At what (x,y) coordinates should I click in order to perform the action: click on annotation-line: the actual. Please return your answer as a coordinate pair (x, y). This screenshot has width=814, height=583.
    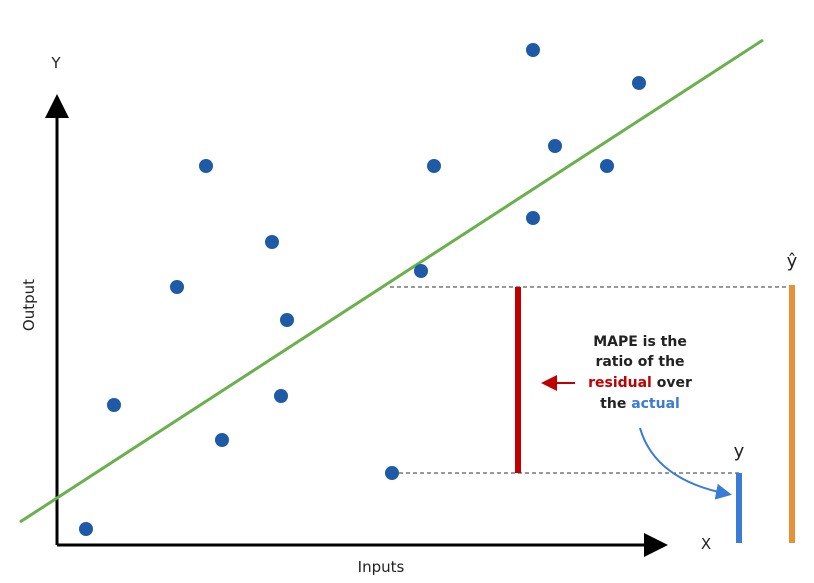
    Looking at the image, I should click on (640, 404).